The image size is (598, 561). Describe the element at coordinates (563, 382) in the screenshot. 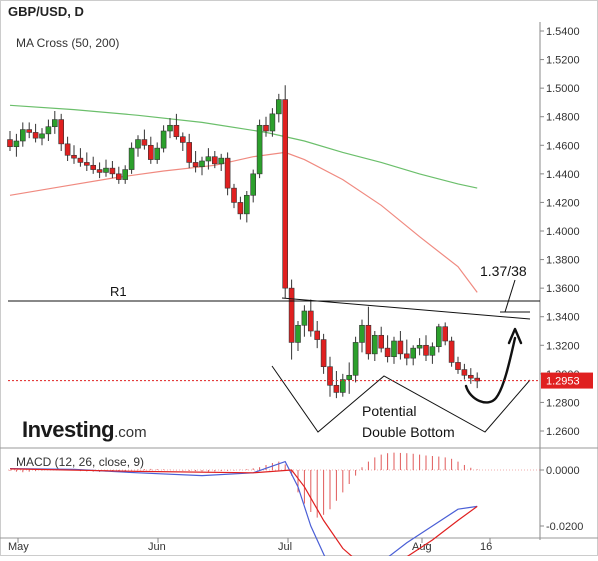

I see `current-price-label: 1.2953` at that location.